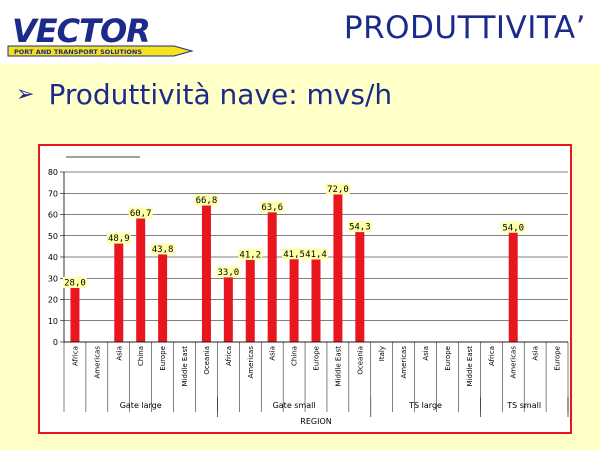 This screenshot has width=600, height=450. What do you see at coordinates (81, 31) in the screenshot?
I see `svg-text: VECTOR` at bounding box center [81, 31].